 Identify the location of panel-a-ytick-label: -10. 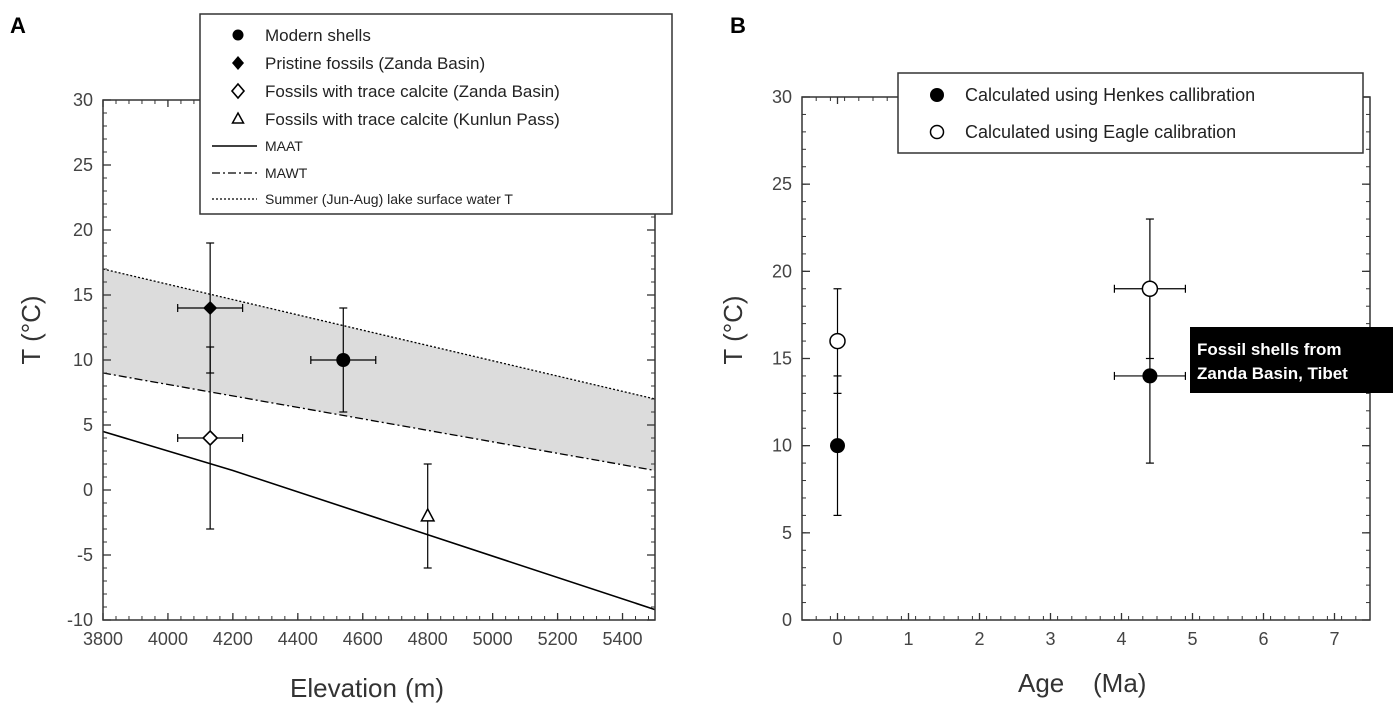
(80, 620).